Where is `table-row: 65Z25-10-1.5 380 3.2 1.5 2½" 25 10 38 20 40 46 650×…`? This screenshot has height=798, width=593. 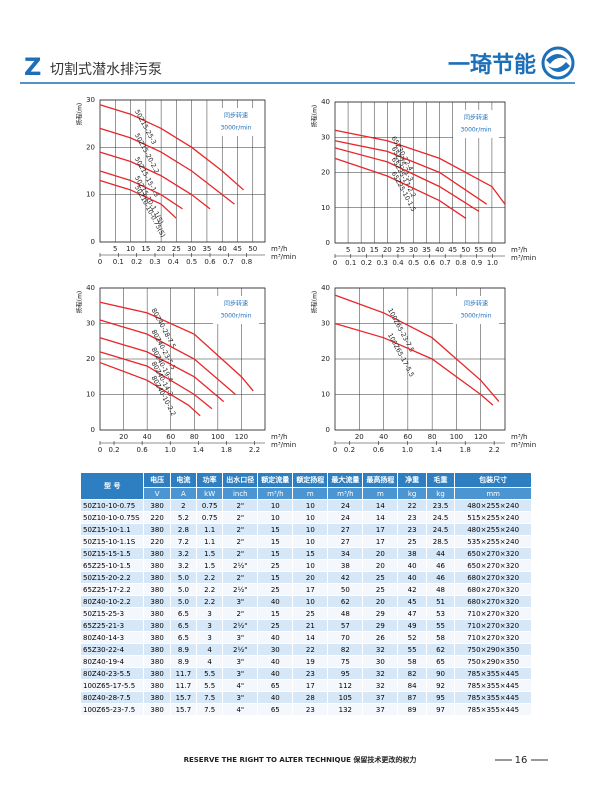
table-row: 65Z25-10-1.5 380 3.2 1.5 2½" 25 10 38 20 40 46 650×… is located at coordinates (305, 565).